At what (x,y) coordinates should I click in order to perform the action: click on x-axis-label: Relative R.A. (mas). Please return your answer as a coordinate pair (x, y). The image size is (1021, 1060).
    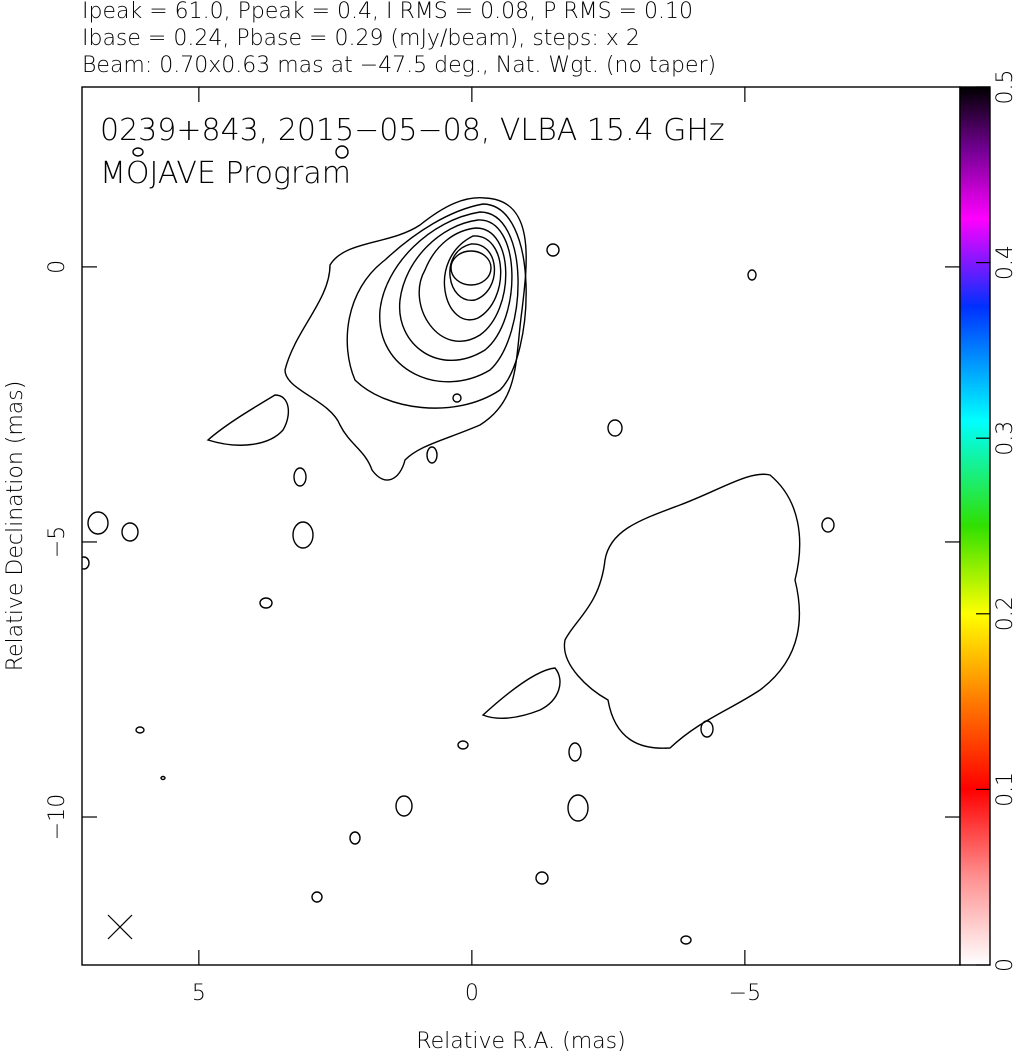
    Looking at the image, I should click on (520, 1041).